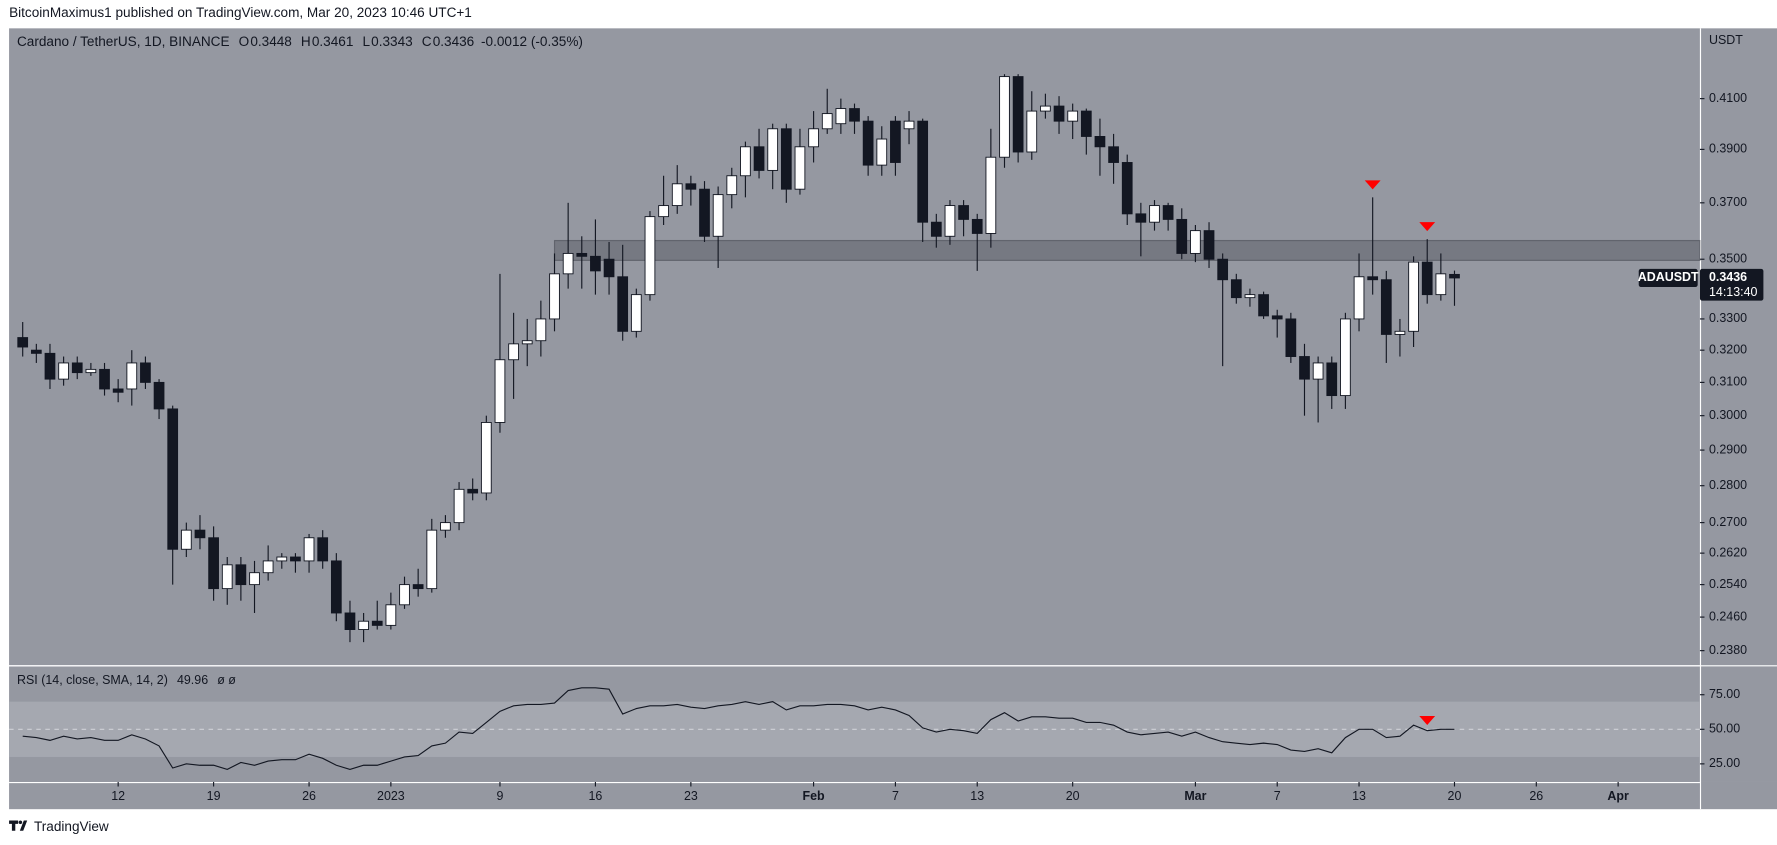  Describe the element at coordinates (1724, 729) in the screenshot. I see `rsi-y-tick-label: 50.00` at that location.